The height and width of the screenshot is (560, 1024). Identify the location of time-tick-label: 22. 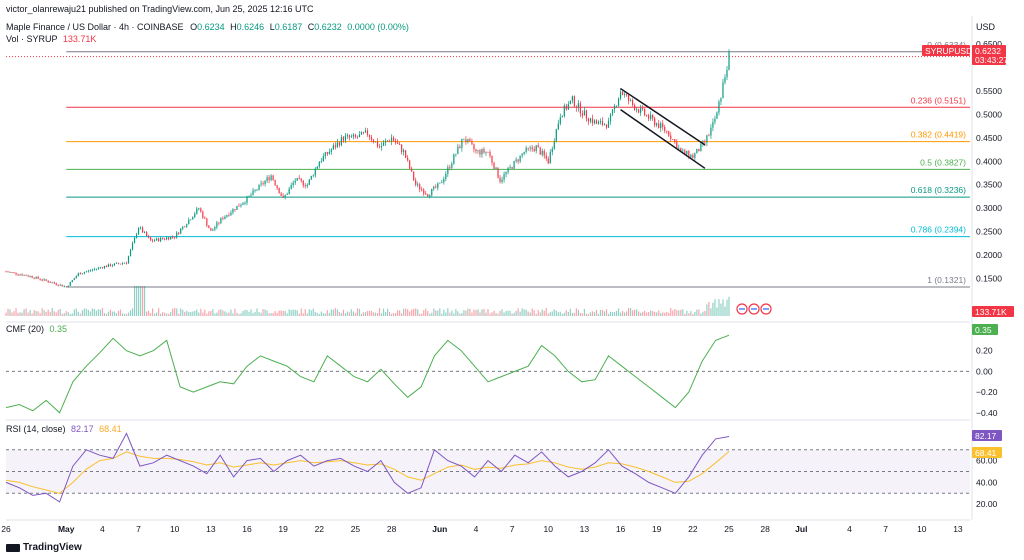
(693, 529).